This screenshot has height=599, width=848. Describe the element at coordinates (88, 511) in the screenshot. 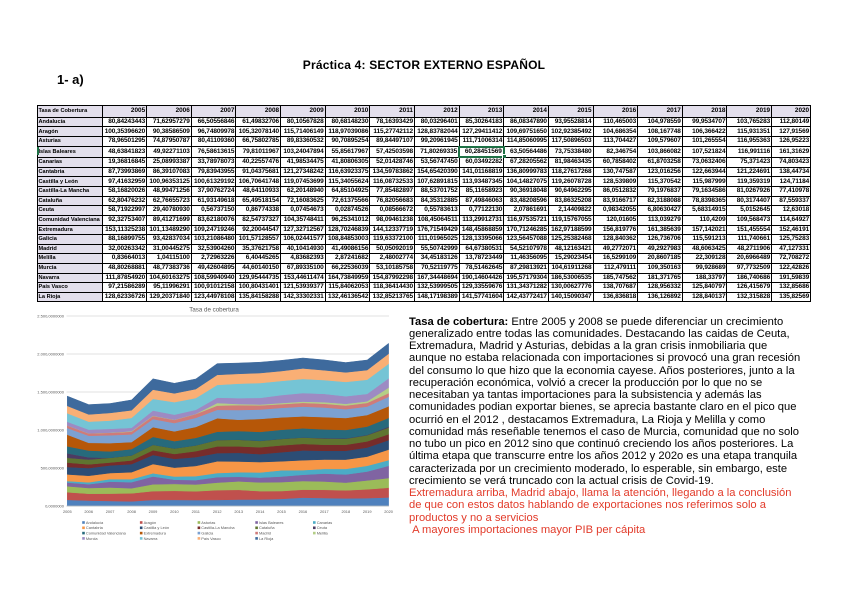

I see `svg-text: 2006` at that location.